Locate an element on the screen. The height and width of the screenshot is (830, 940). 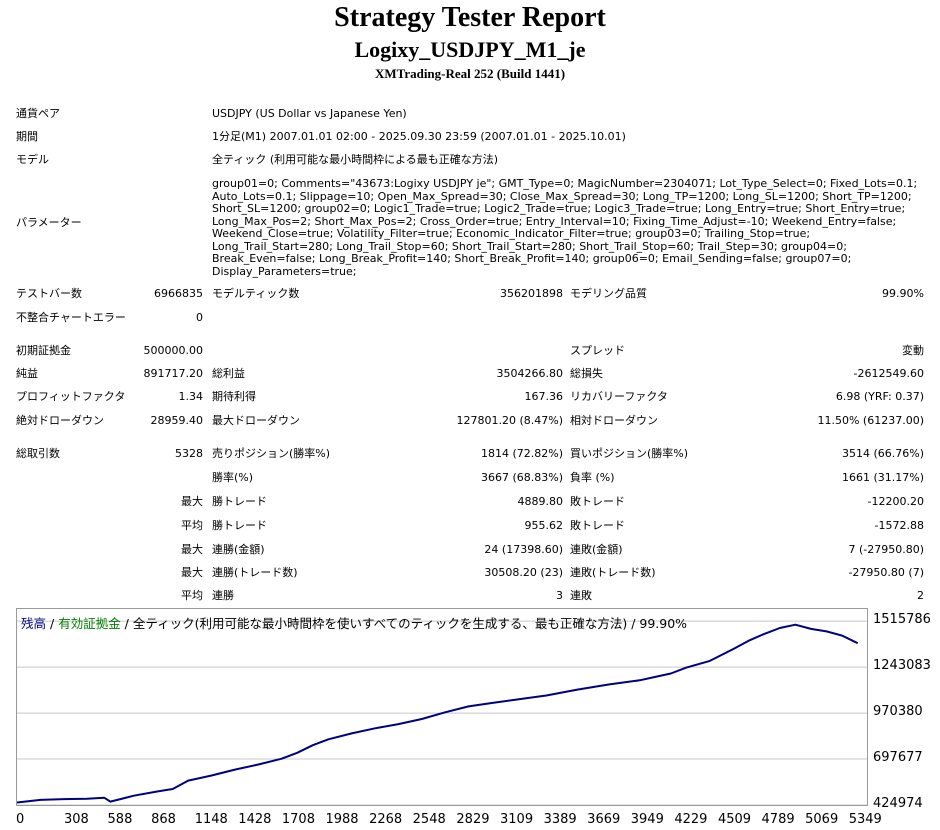
bars-label: テストバー数 is located at coordinates (49, 293).